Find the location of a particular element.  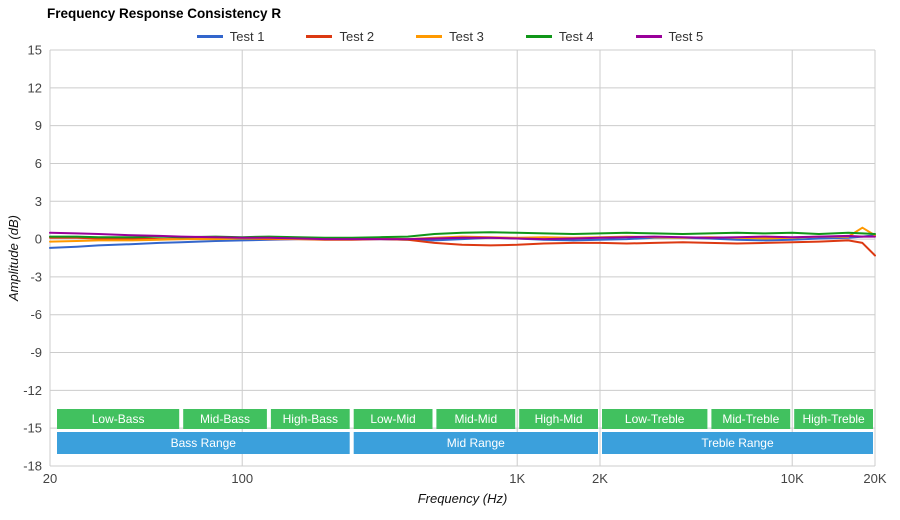

range-bass-range-label: Bass Range is located at coordinates (204, 443).